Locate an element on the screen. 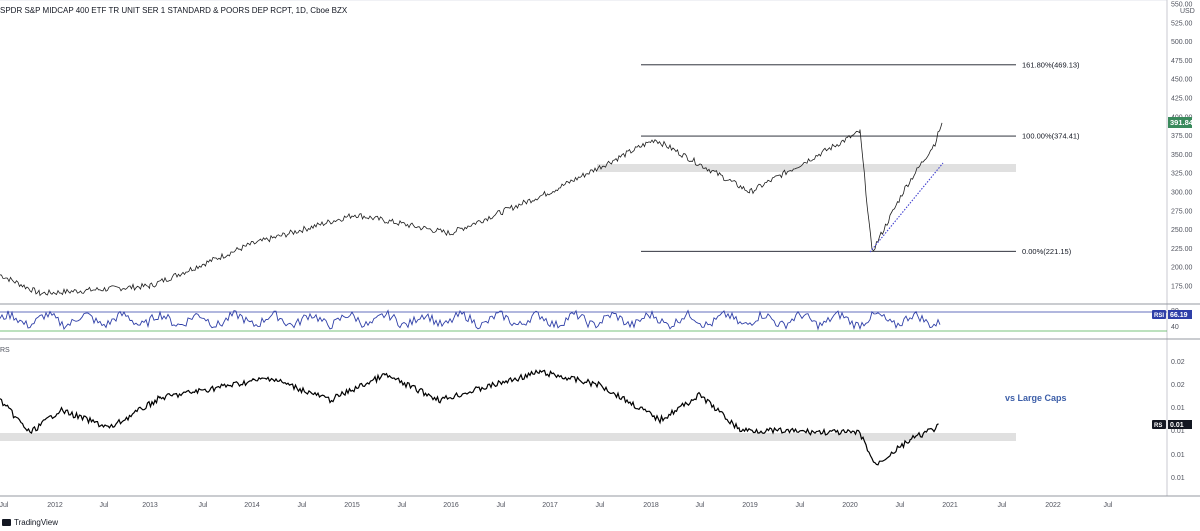 Image resolution: width=1200 pixels, height=531 pixels. last-price-tag: 391.84 is located at coordinates (1181, 122).